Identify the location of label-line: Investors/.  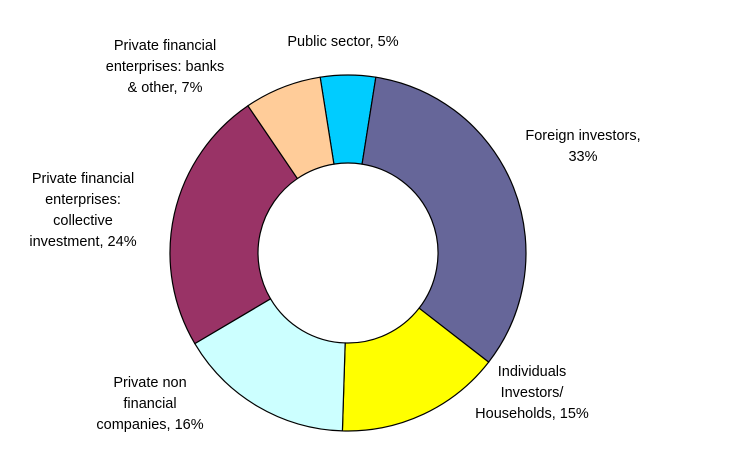
(532, 393).